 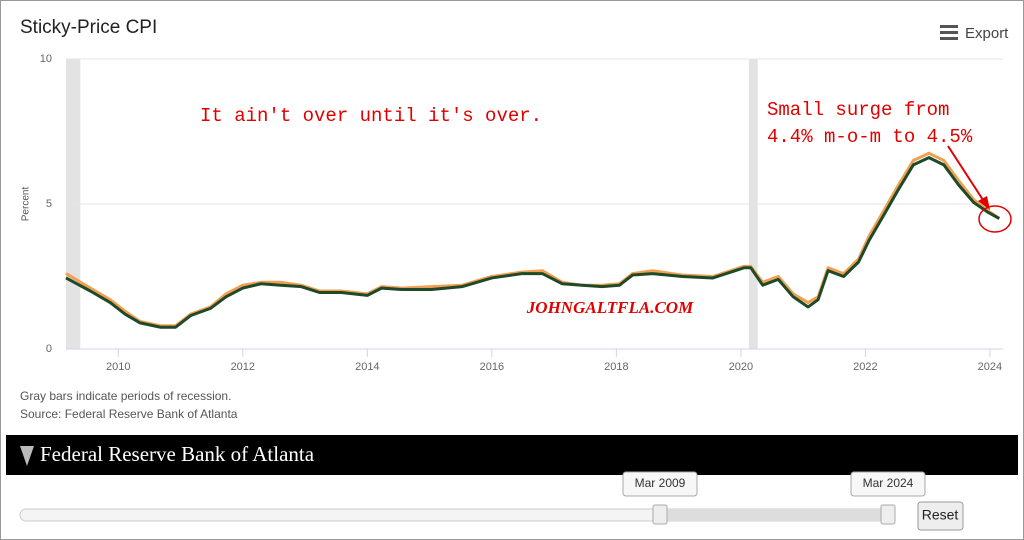 I want to click on x-tick-label: 2020, so click(x=741, y=367).